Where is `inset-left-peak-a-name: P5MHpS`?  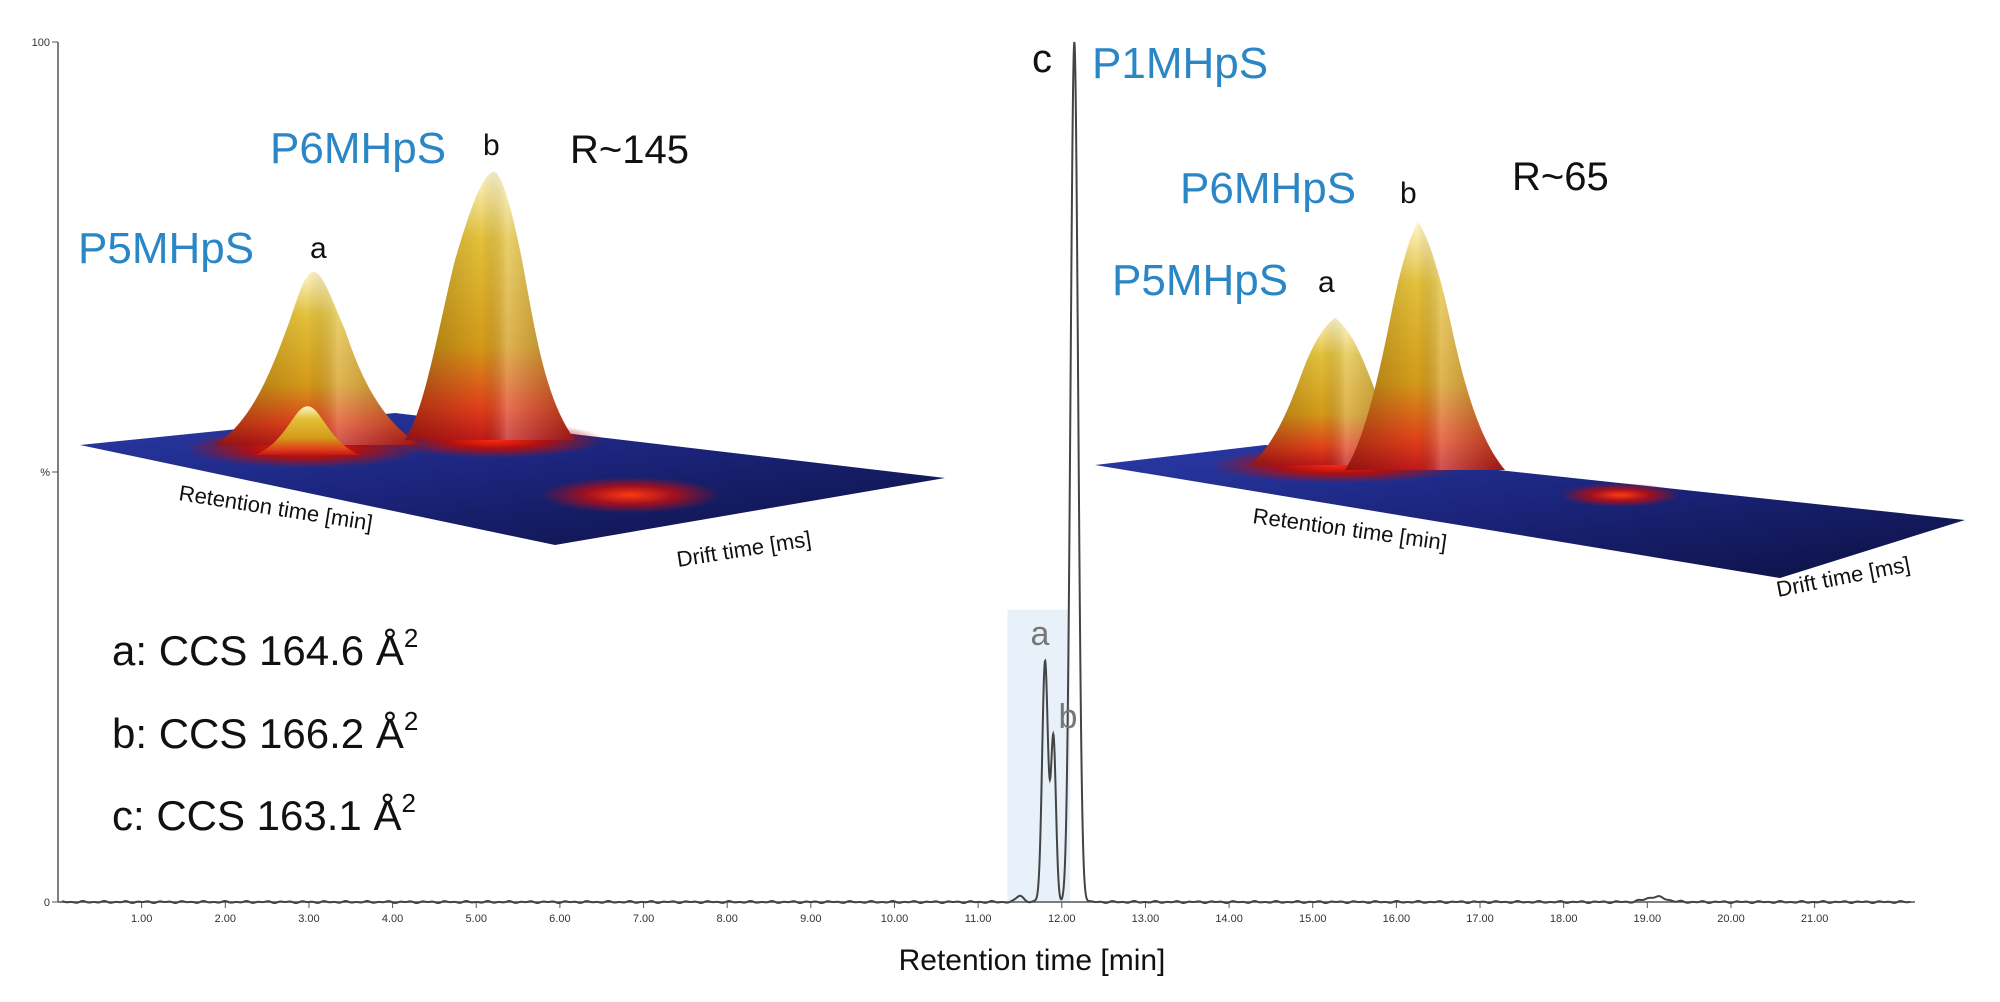 inset-left-peak-a-name: P5MHpS is located at coordinates (166, 248).